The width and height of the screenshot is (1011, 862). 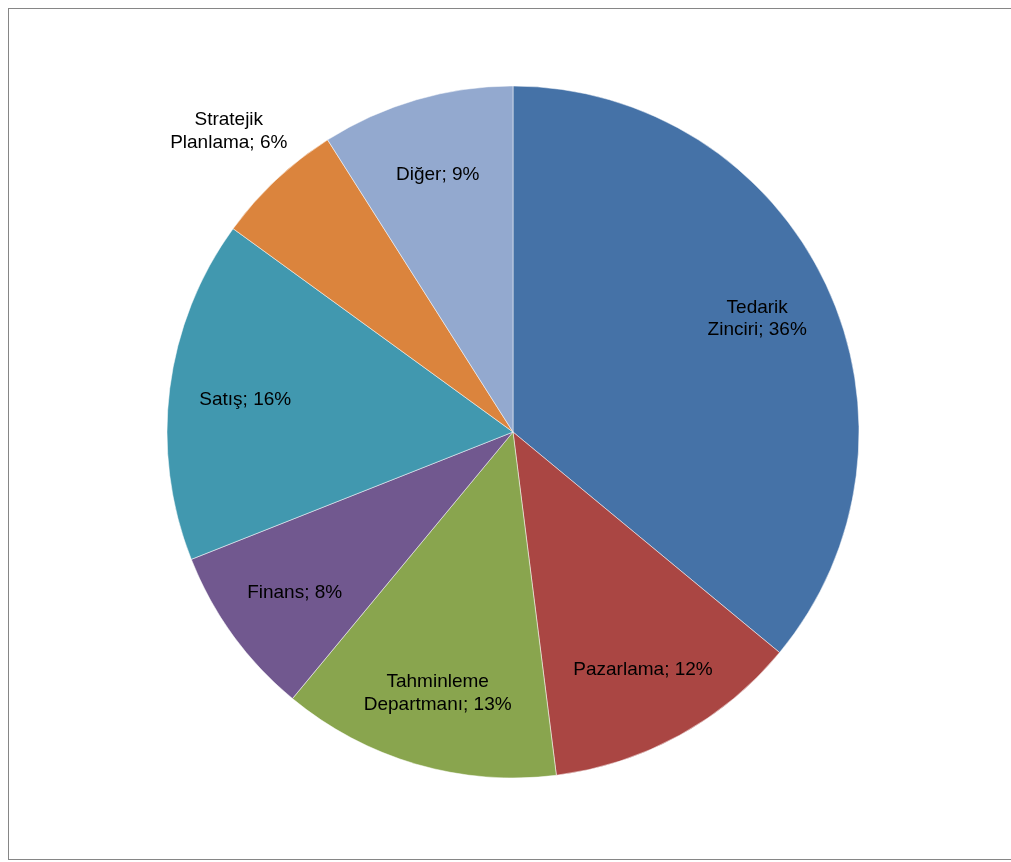 I want to click on slice-label: Diğer; 9%, so click(x=437, y=173).